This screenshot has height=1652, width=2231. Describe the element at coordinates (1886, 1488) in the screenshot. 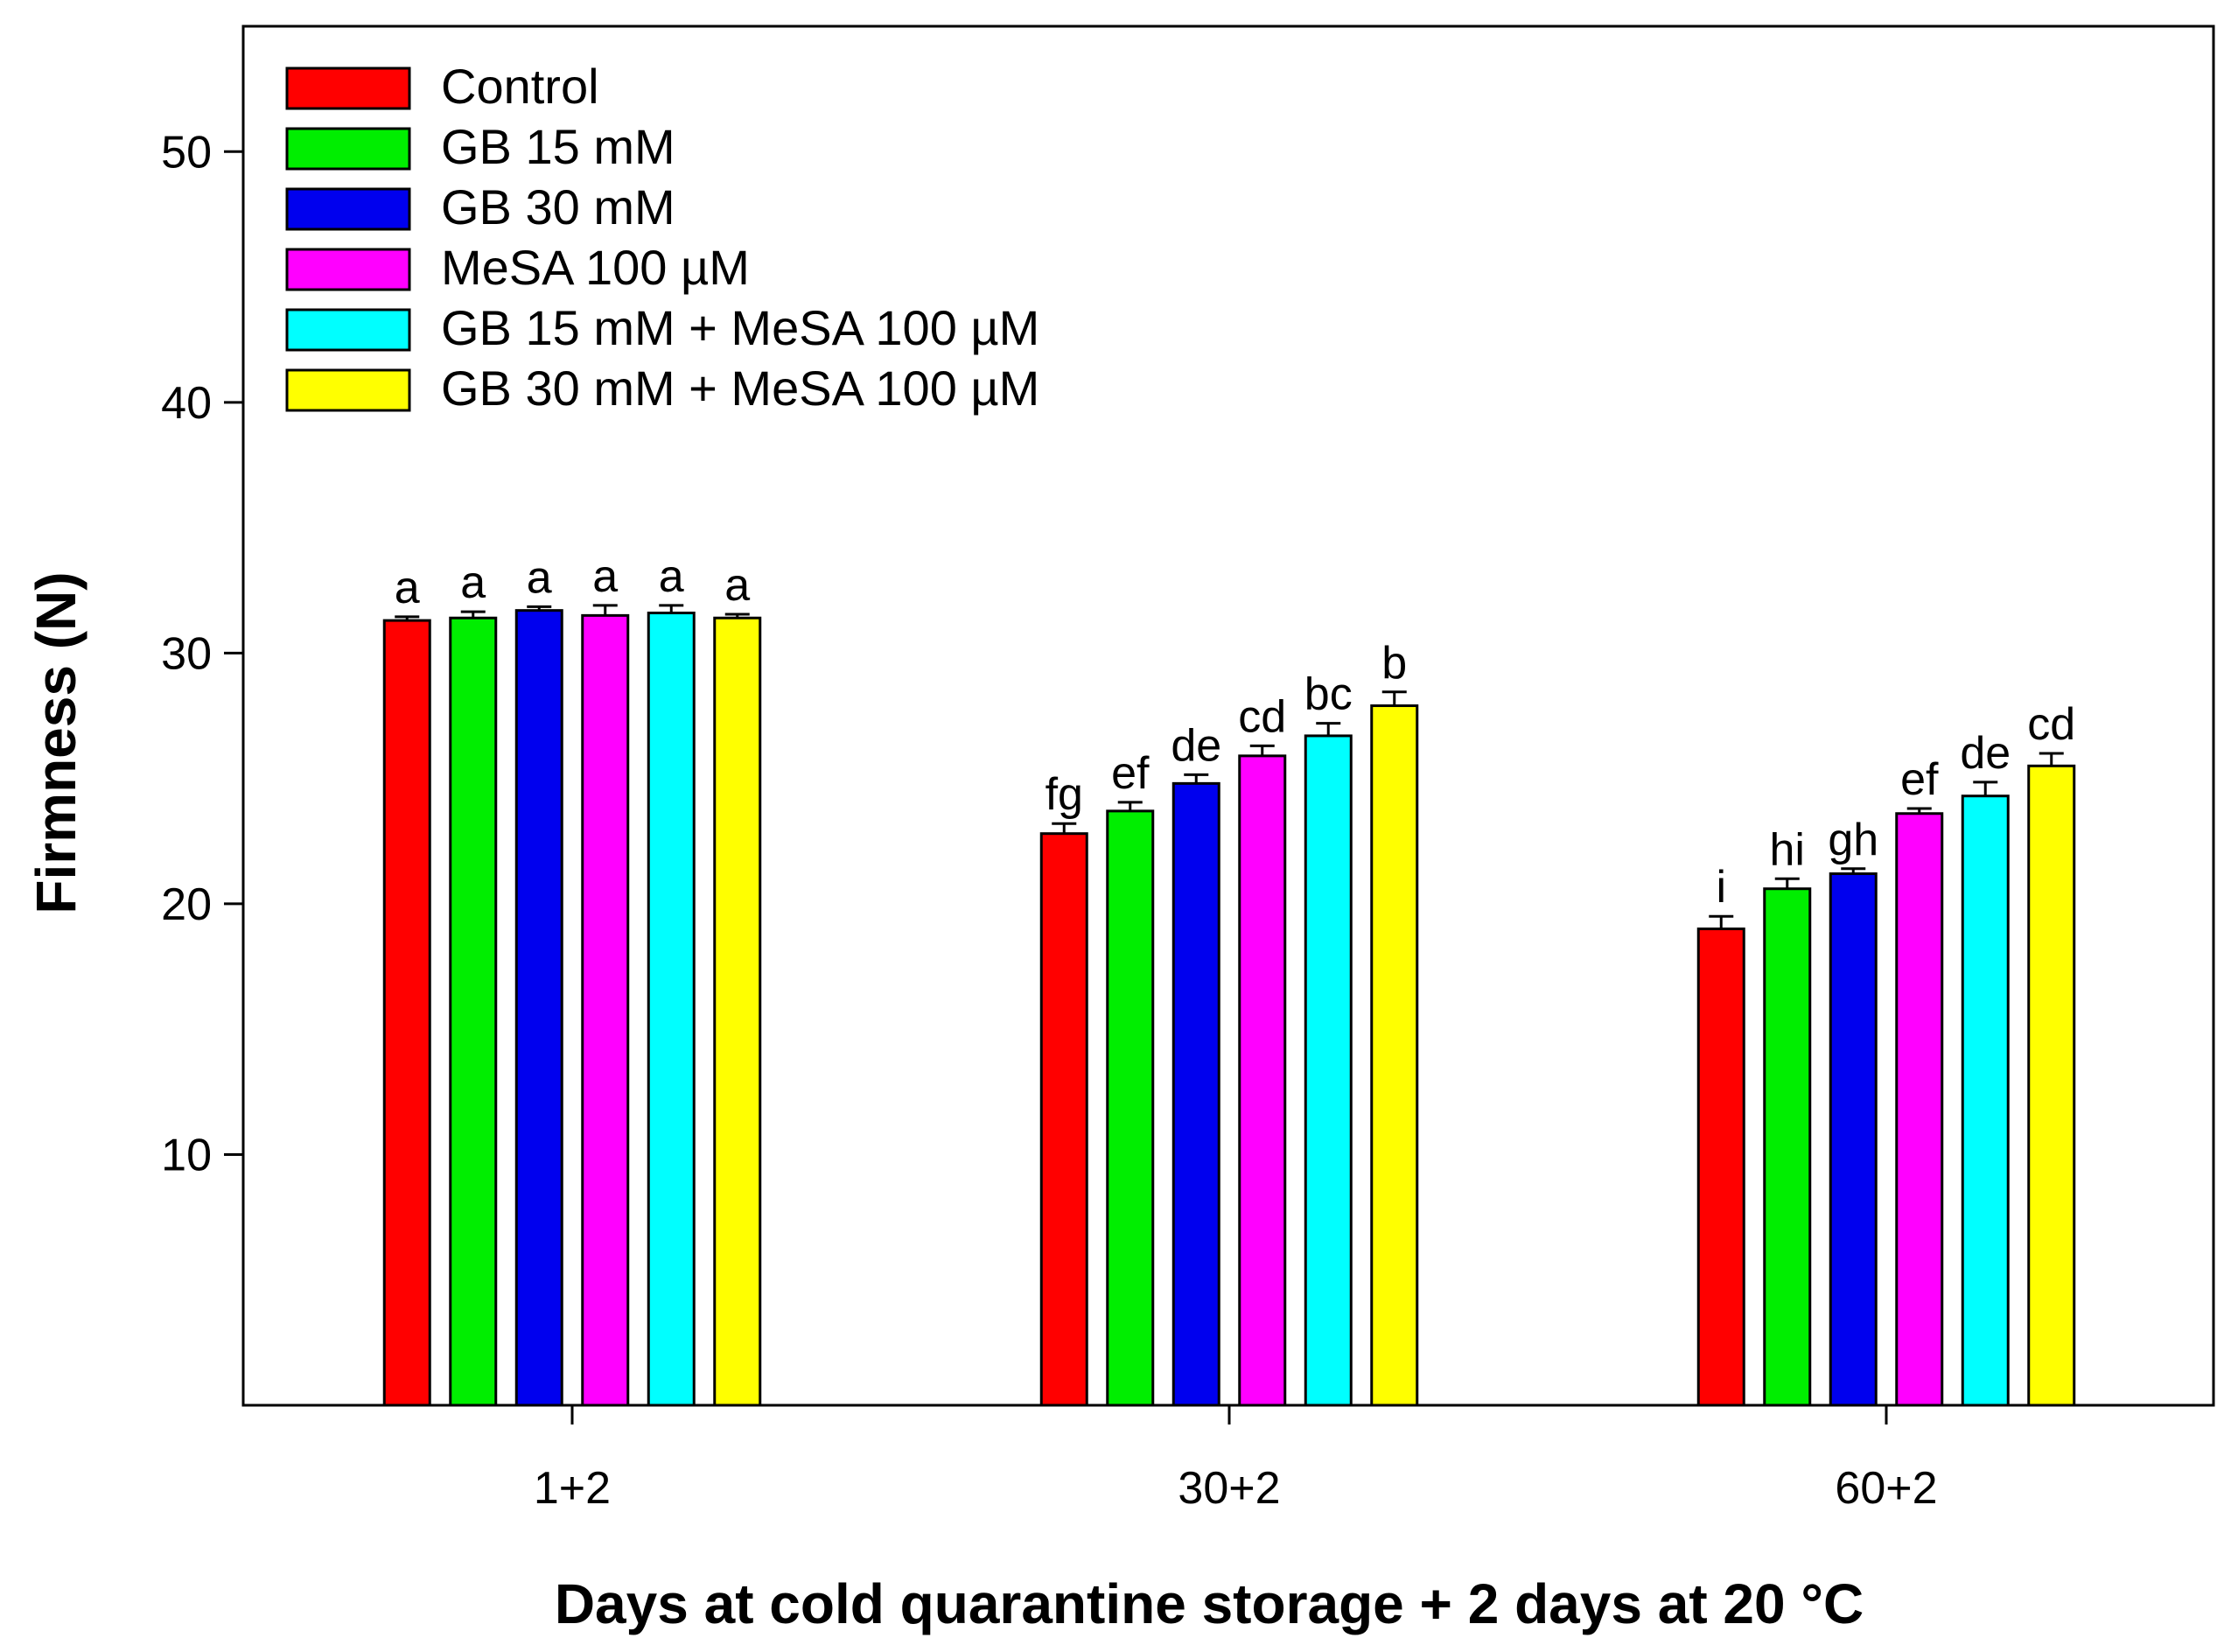

I see `x-tick-label: 60+2` at that location.